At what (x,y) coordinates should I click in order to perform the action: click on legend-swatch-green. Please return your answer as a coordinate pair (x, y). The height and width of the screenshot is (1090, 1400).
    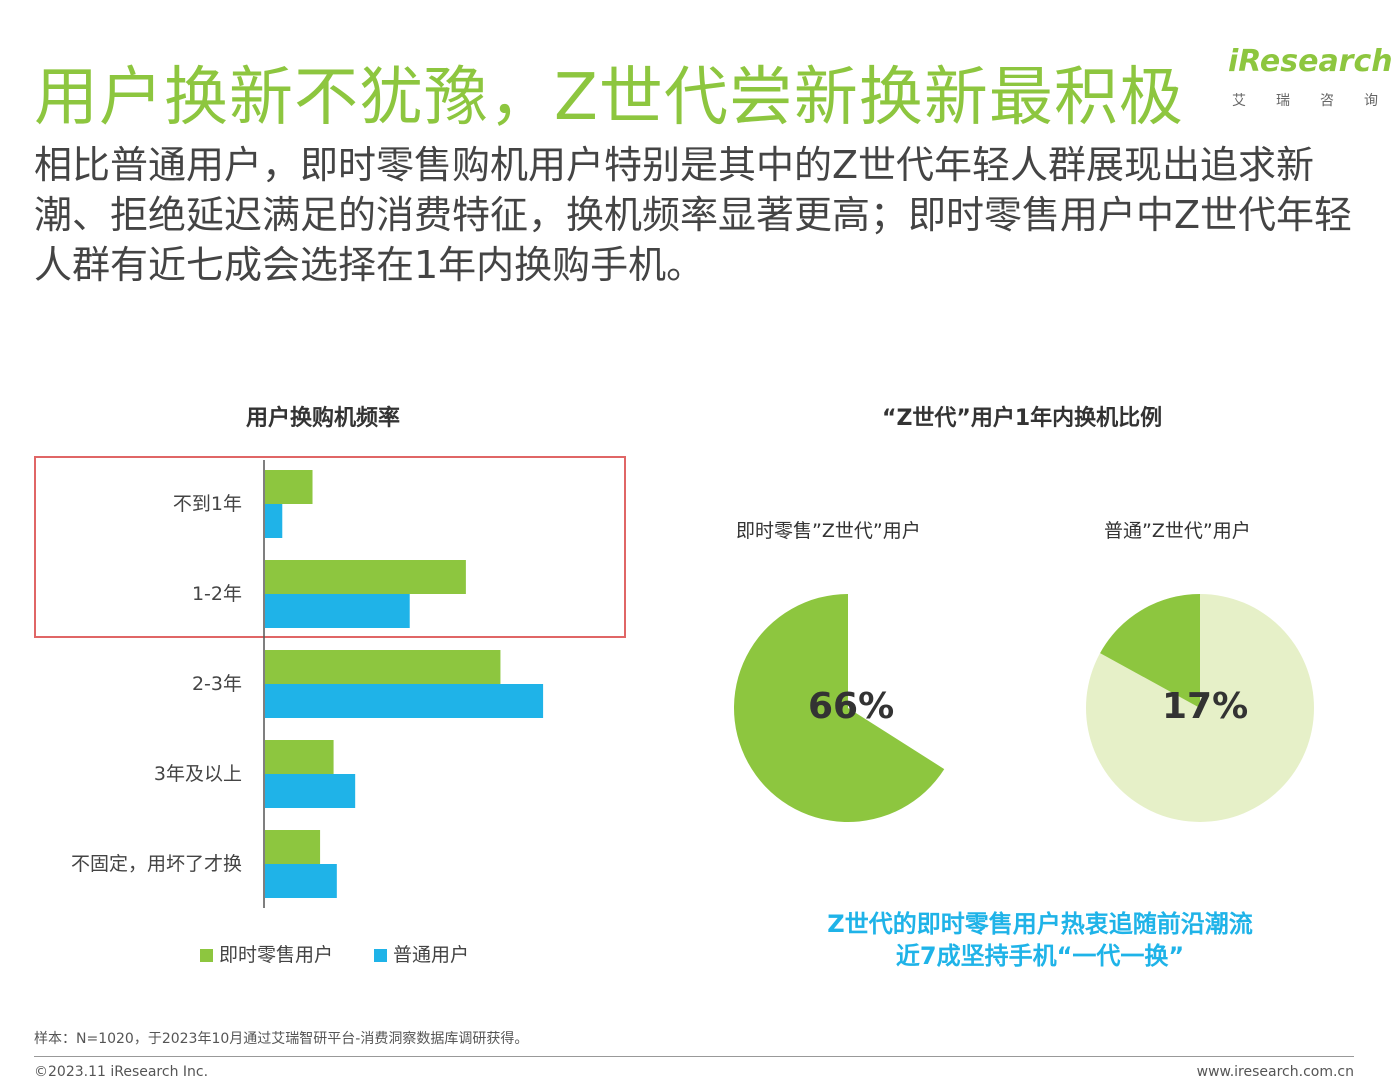
    Looking at the image, I should click on (206, 955).